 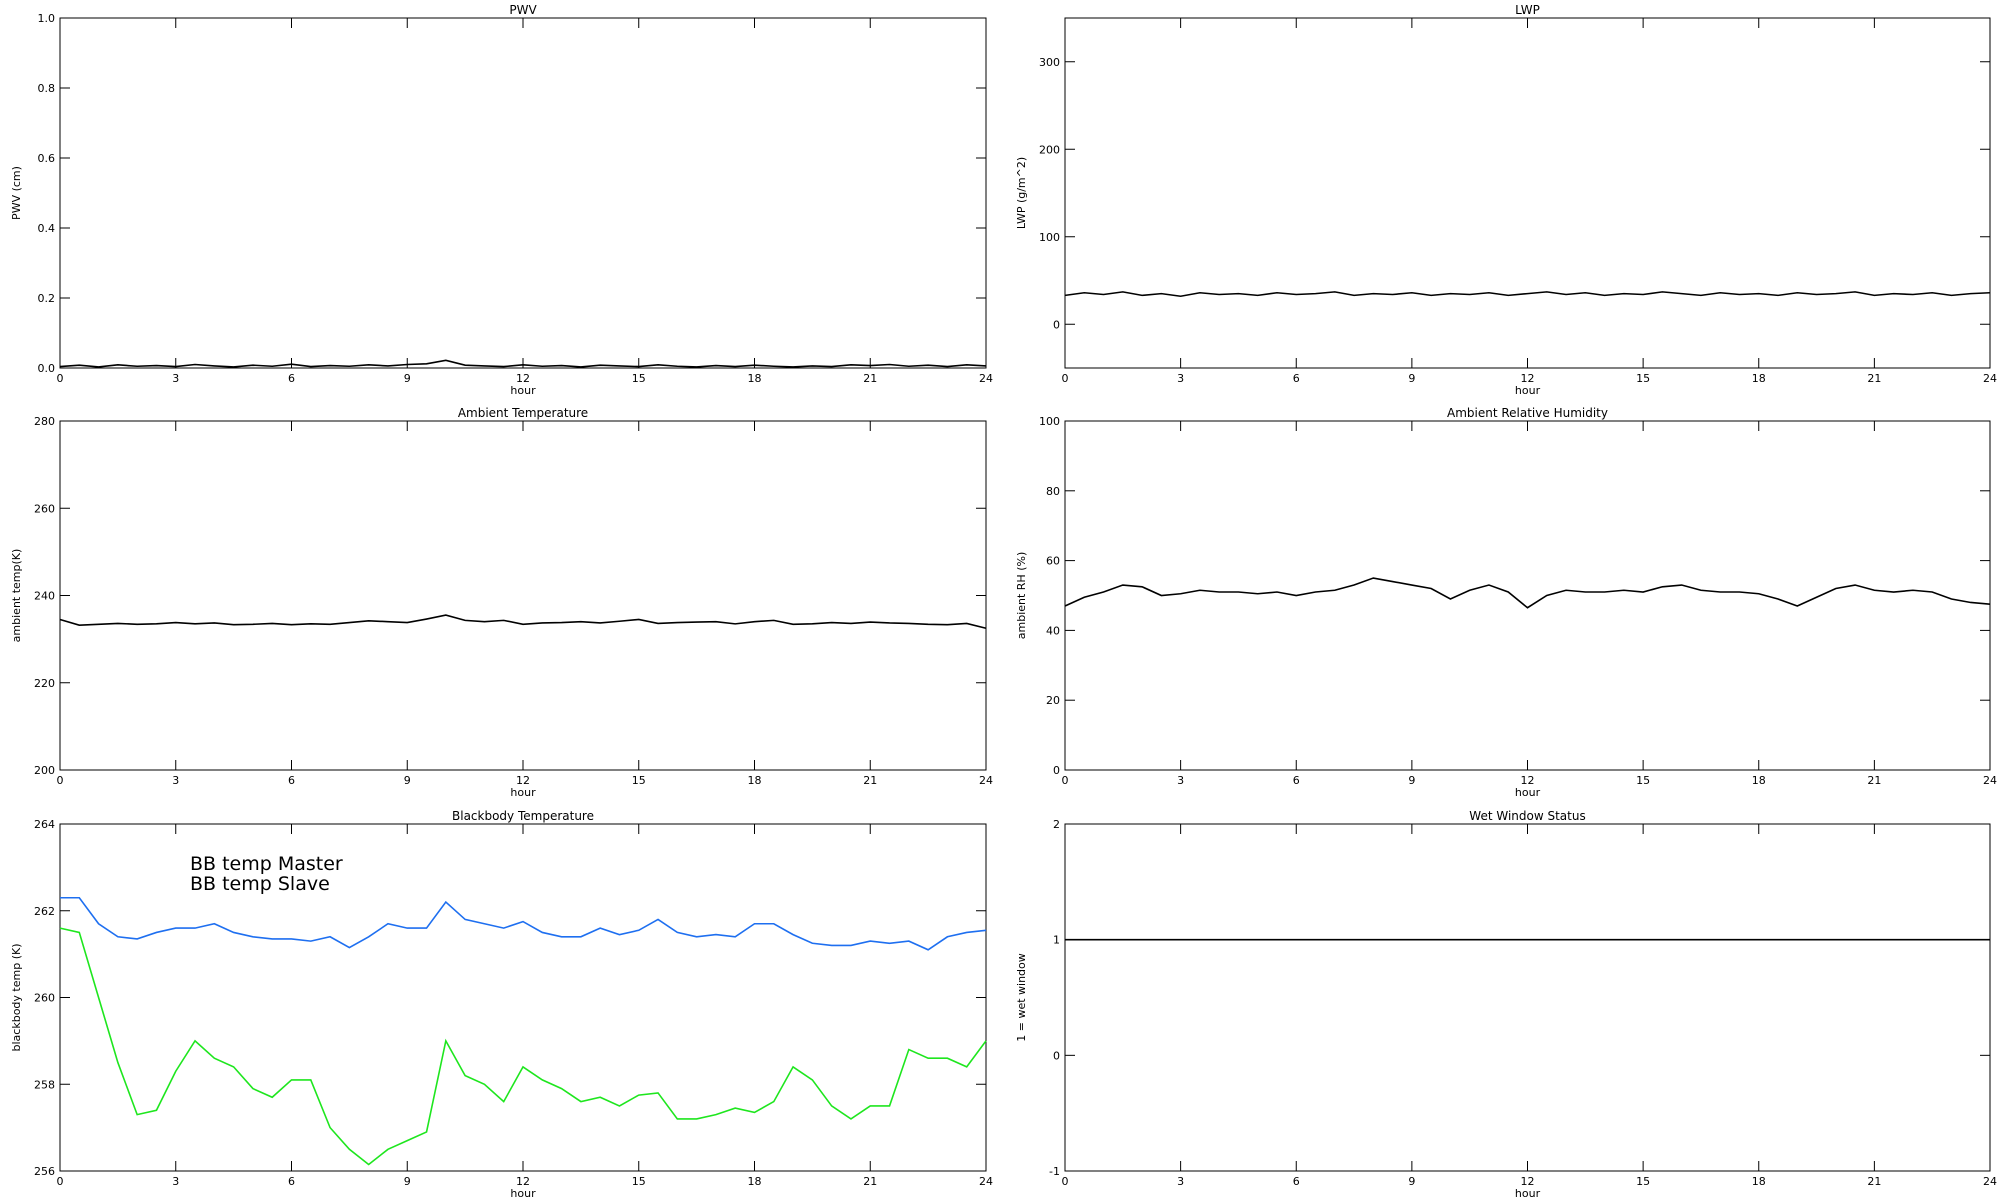 What do you see at coordinates (16, 998) in the screenshot?
I see `y-axis-label: blackbody temp (K)` at bounding box center [16, 998].